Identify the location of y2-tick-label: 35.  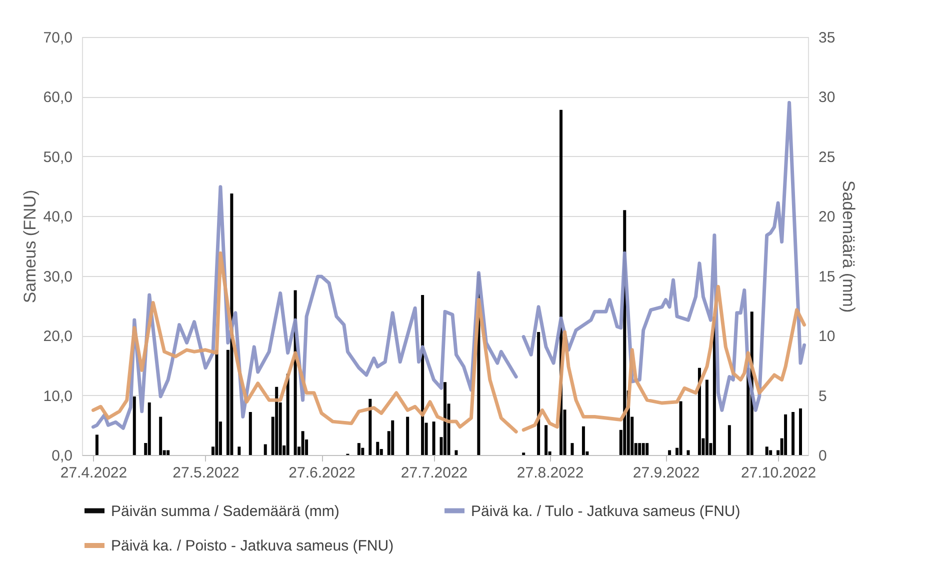
(827, 38).